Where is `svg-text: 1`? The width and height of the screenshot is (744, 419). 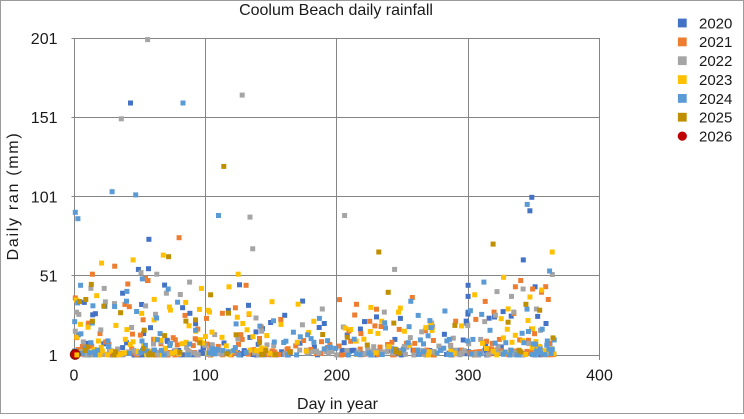
svg-text: 1 is located at coordinates (53, 356).